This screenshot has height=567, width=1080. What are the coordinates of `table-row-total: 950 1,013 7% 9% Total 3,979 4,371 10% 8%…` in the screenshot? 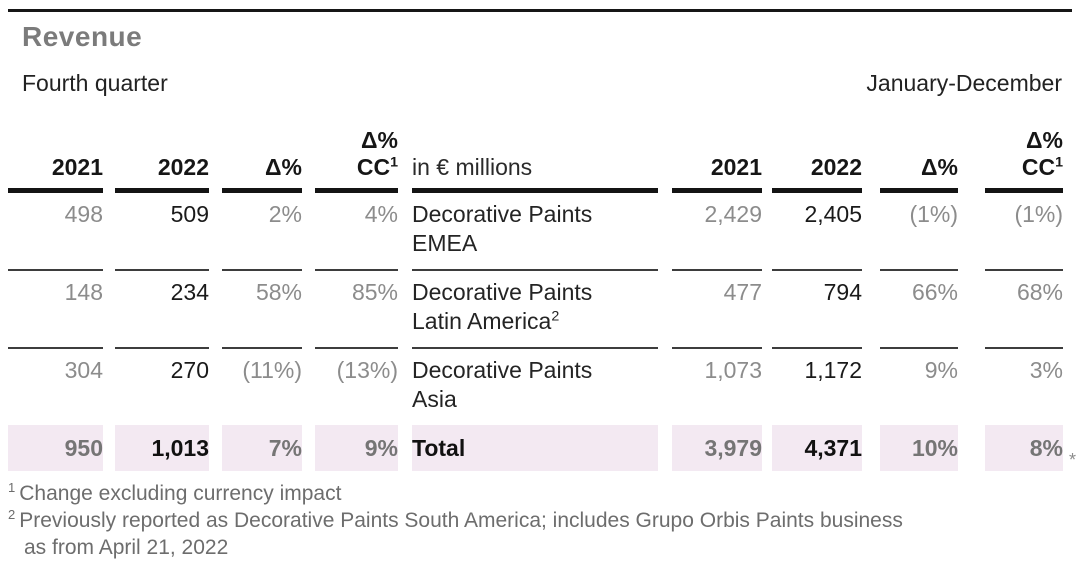 It's located at (540, 448).